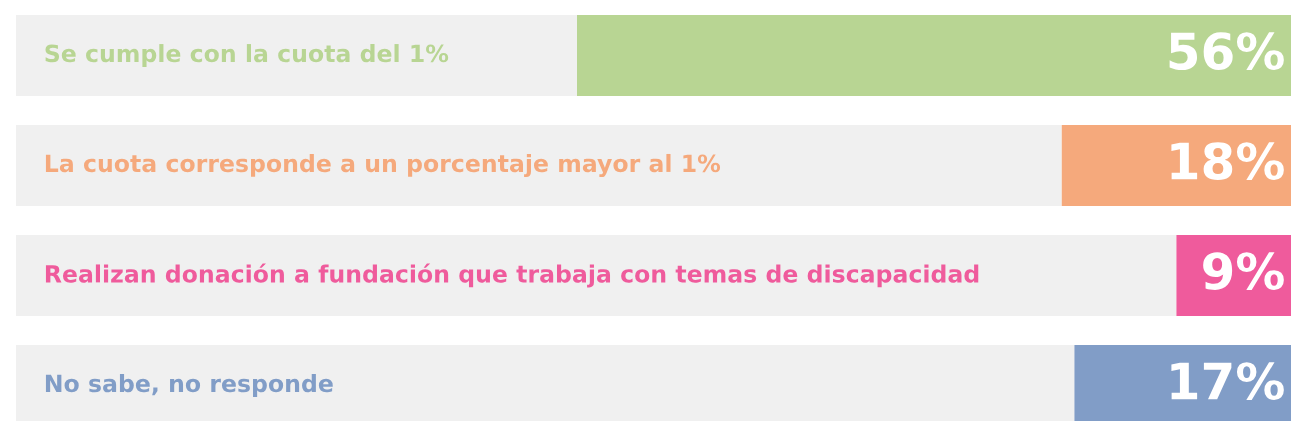 The image size is (1291, 421). What do you see at coordinates (1227, 161) in the screenshot?
I see `data-label: 18%` at bounding box center [1227, 161].